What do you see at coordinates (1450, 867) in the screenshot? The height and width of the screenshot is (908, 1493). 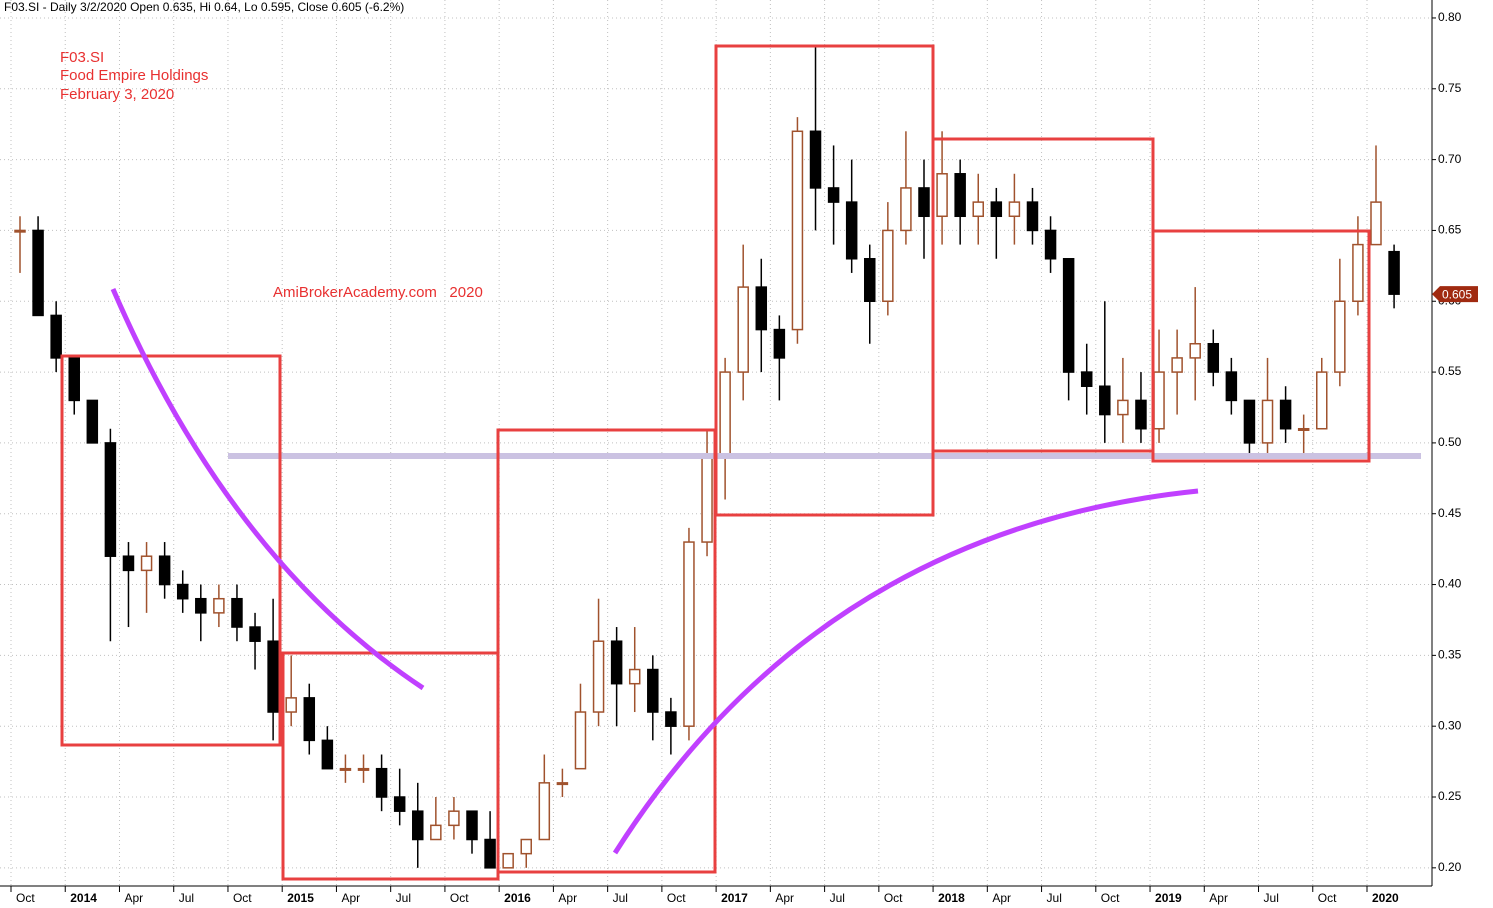 I see `y-tick-label: 0.20` at bounding box center [1450, 867].